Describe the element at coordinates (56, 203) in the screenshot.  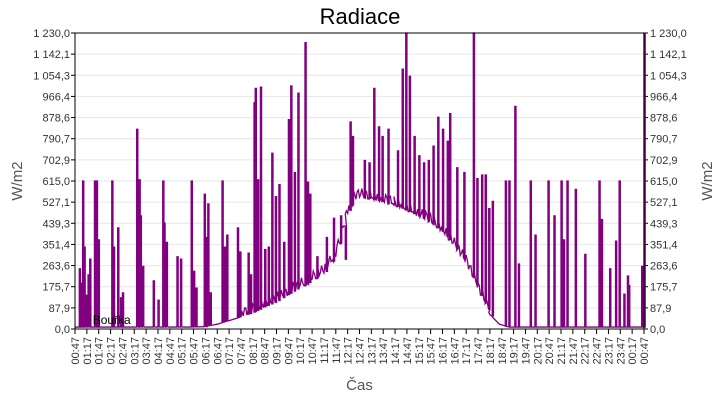
I see `y-tick-label-left: 527,1` at that location.